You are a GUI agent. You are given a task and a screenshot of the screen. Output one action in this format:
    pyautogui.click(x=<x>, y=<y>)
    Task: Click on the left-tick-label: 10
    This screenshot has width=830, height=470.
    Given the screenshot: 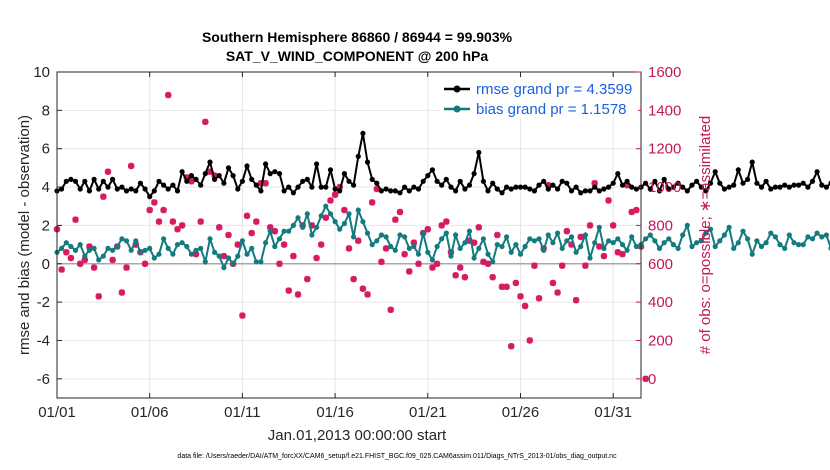 What is the action you would take?
    pyautogui.click(x=41, y=72)
    